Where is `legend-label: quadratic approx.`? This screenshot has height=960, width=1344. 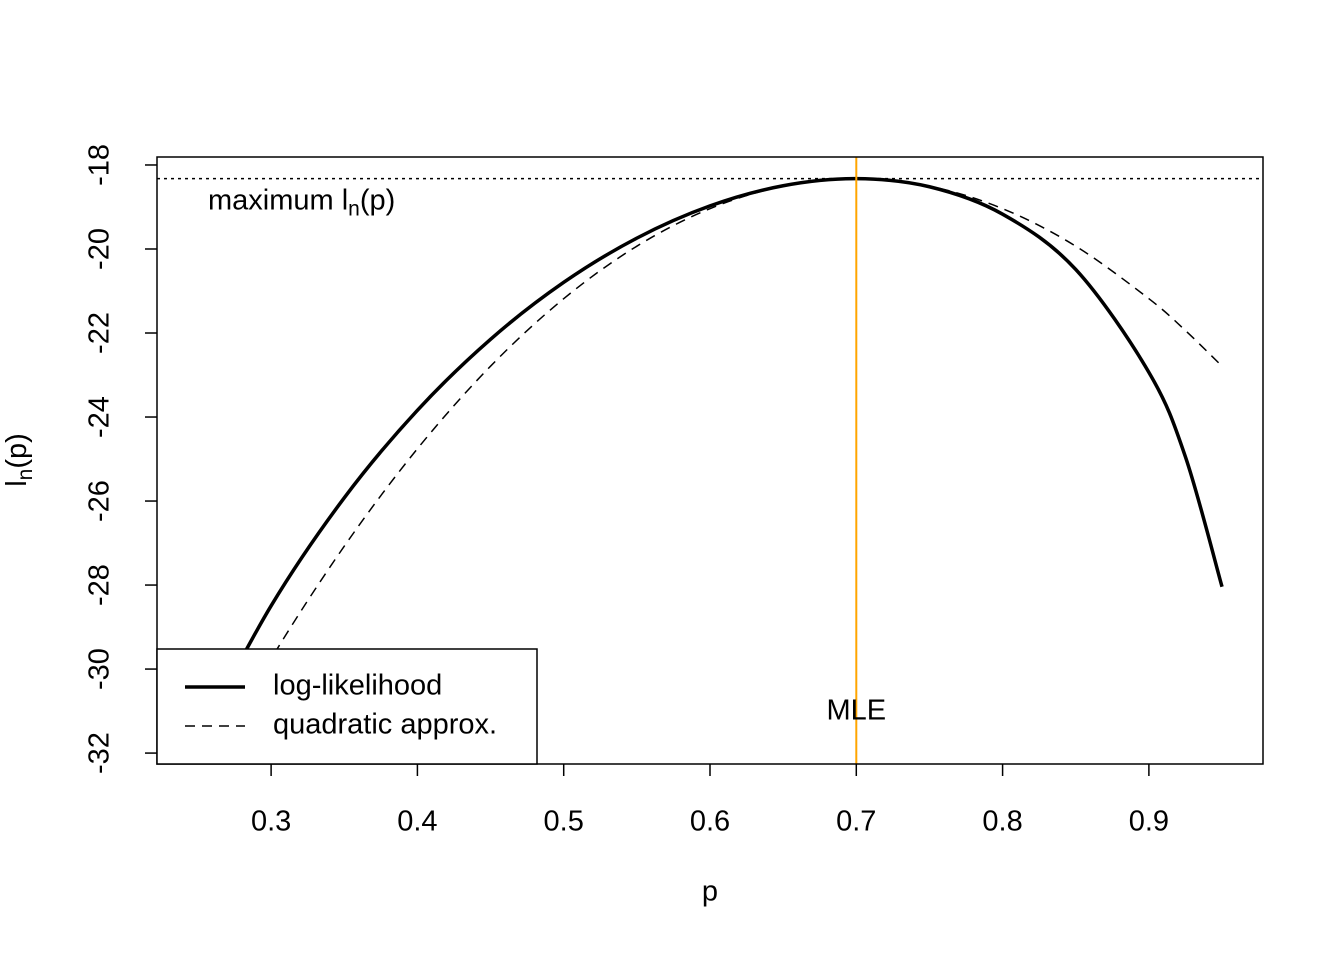
legend-label: quadratic approx. is located at coordinates (385, 725).